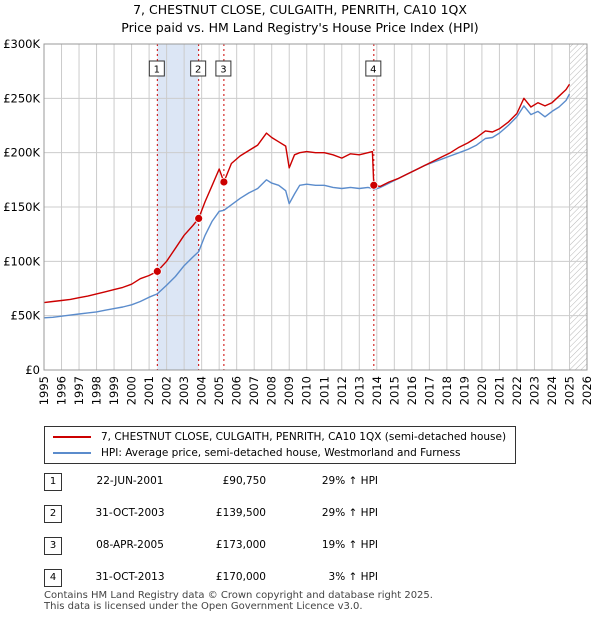  What do you see at coordinates (21, 44) in the screenshot?
I see `y-tick-label: £300K` at bounding box center [21, 44].